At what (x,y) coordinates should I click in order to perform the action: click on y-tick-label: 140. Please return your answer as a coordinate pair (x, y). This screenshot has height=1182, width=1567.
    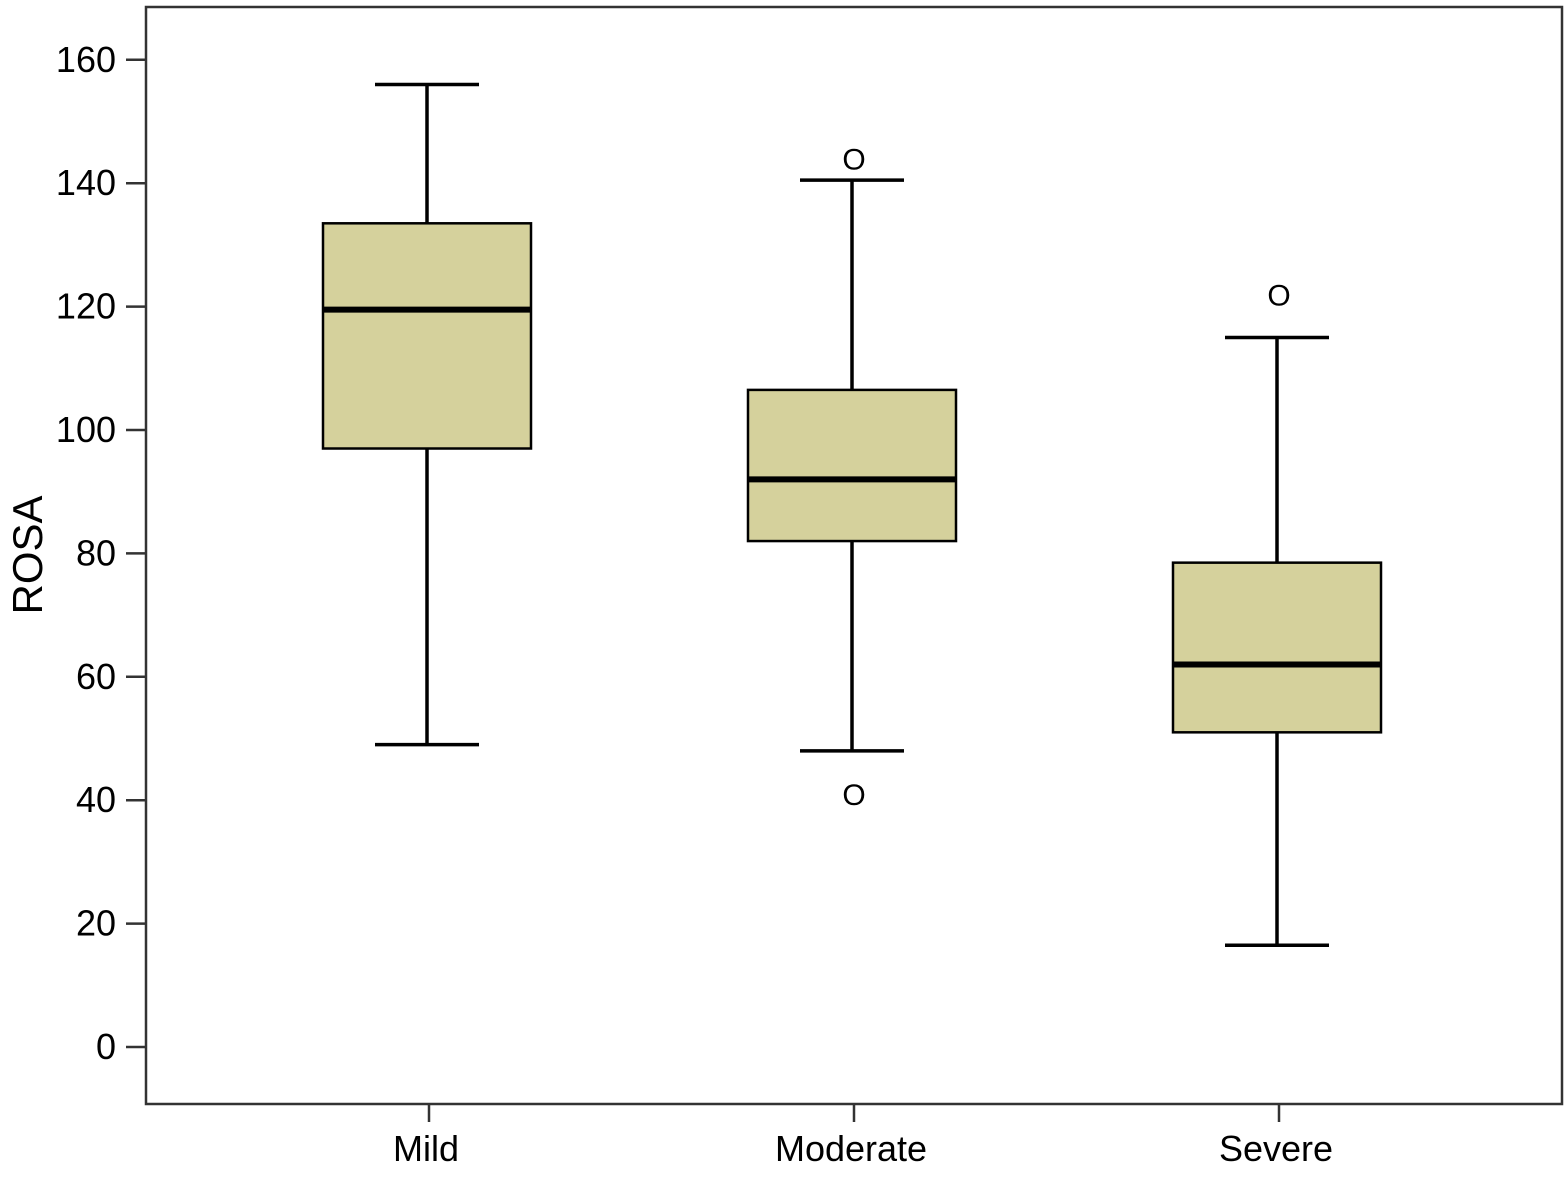
    Looking at the image, I should click on (86, 182).